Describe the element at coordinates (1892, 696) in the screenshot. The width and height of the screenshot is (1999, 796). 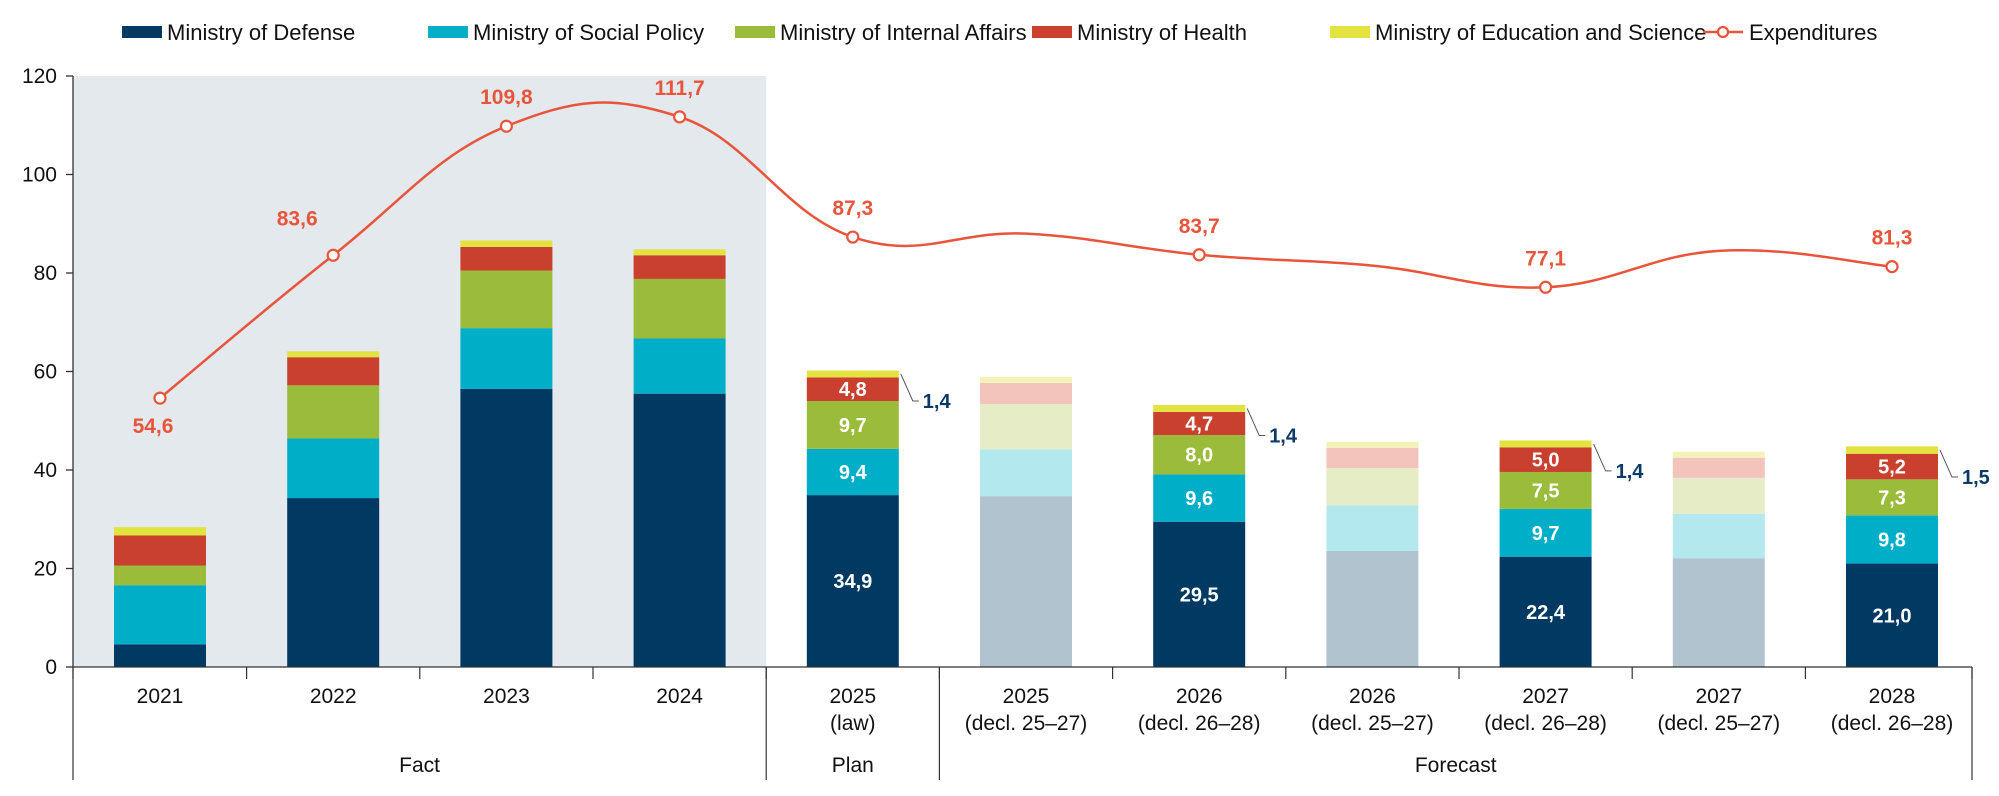
I see `x-category-label: 2028` at that location.